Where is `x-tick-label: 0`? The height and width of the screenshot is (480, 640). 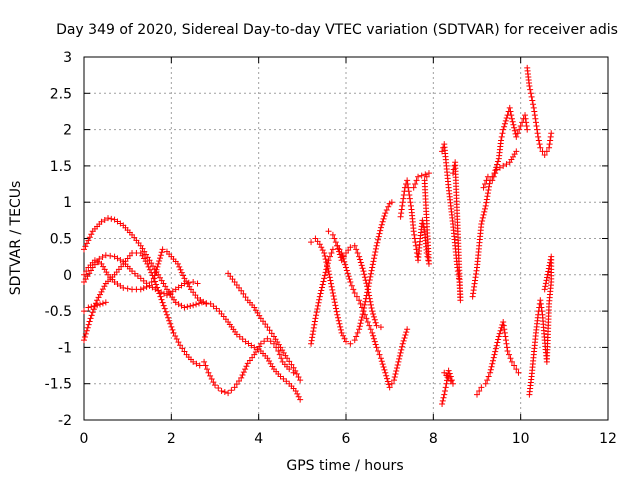
x-tick-label: 0 is located at coordinates (84, 439).